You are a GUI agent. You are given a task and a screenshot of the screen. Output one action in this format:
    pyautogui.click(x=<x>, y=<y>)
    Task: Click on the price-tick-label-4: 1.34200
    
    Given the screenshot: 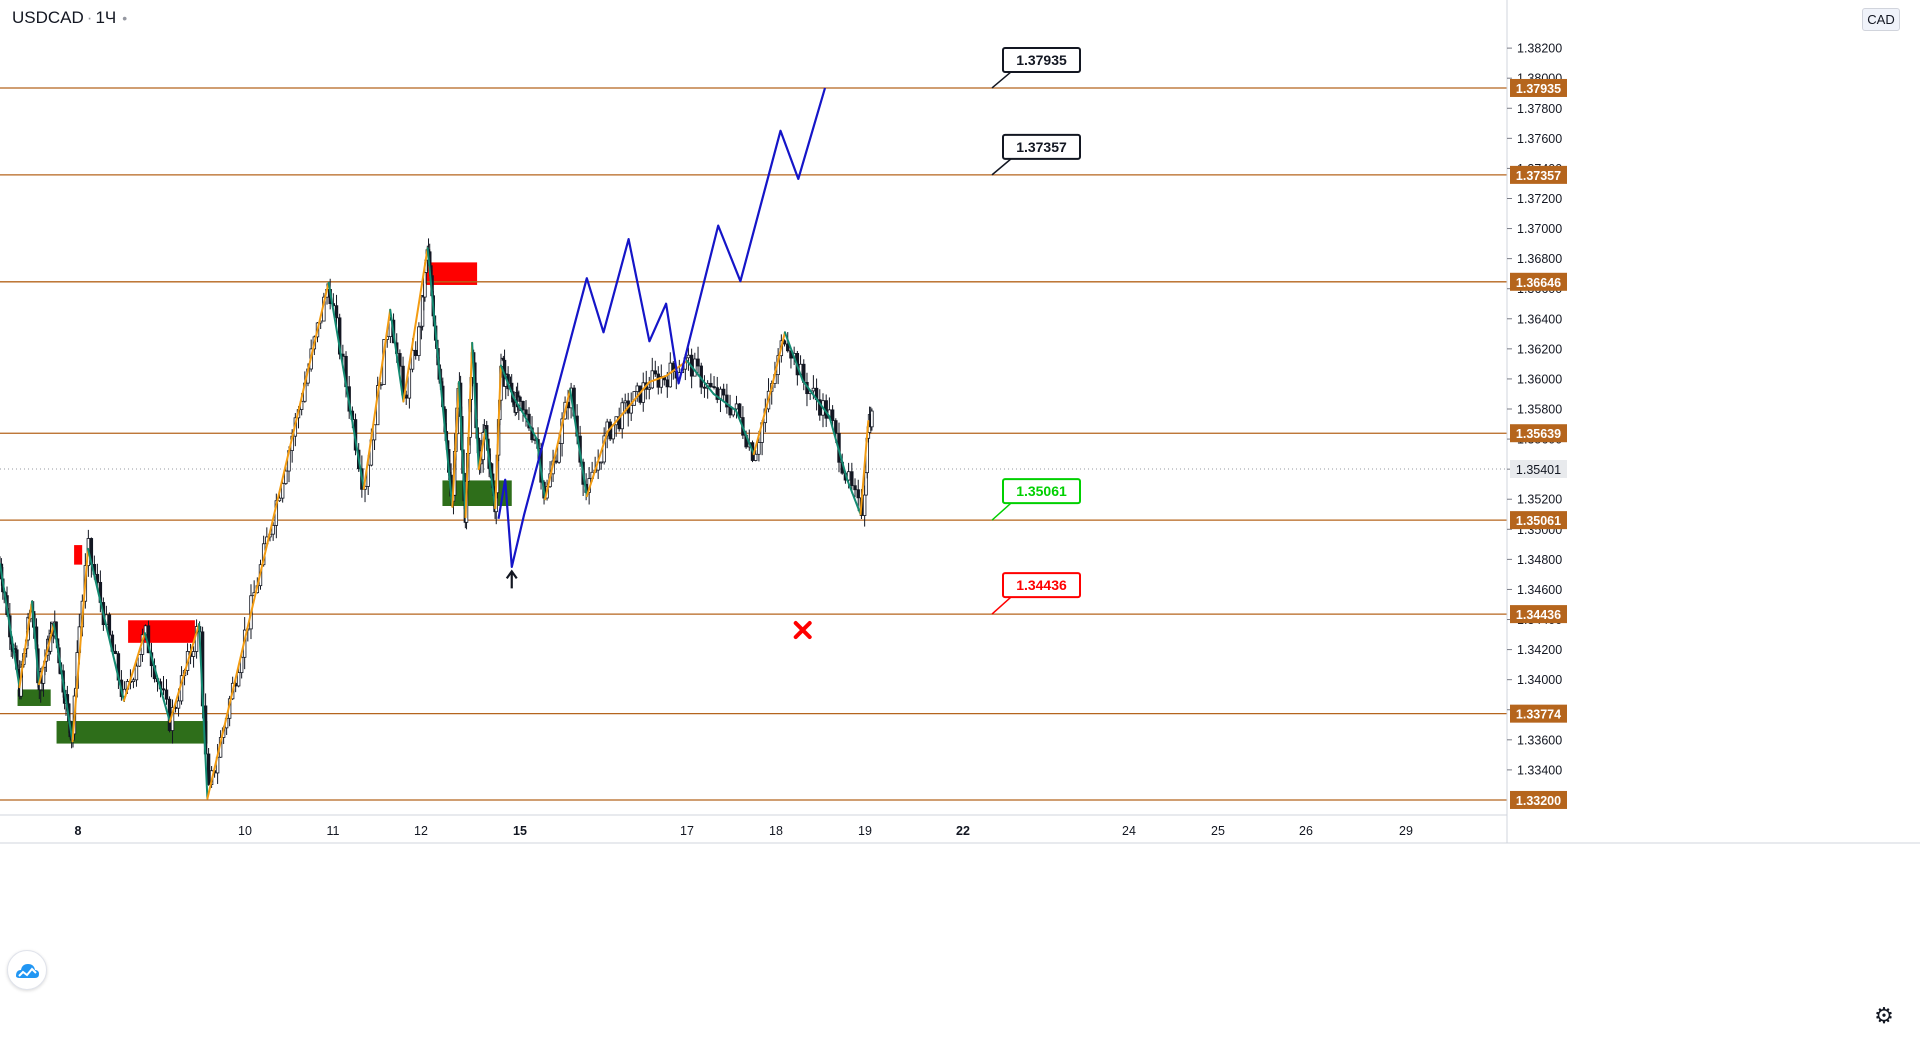 What is the action you would take?
    pyautogui.click(x=1539, y=650)
    